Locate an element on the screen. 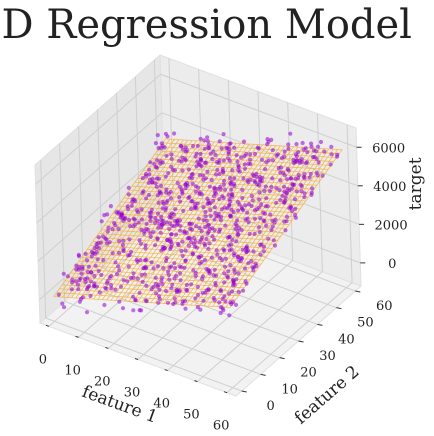 The height and width of the screenshot is (436, 434). x-tick-mark is located at coordinates (47, 325).